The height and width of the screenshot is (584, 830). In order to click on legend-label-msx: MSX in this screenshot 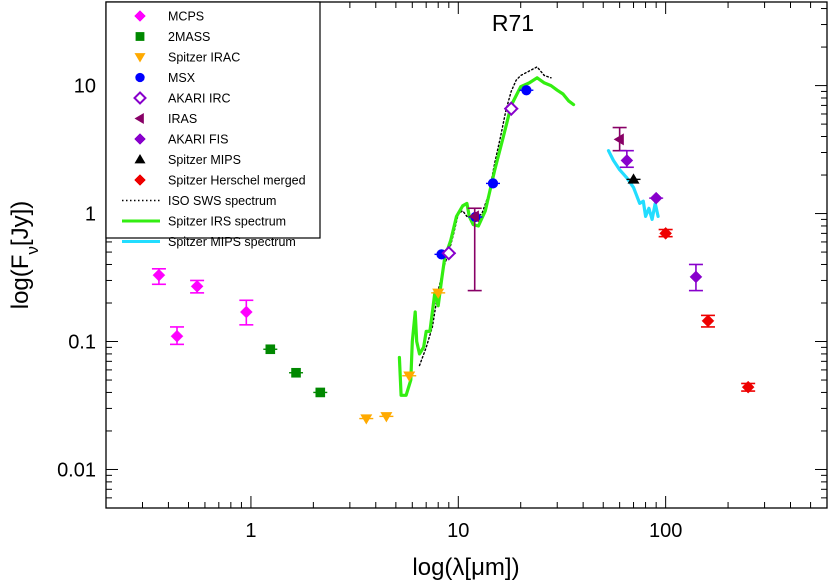, I will do `click(182, 78)`.